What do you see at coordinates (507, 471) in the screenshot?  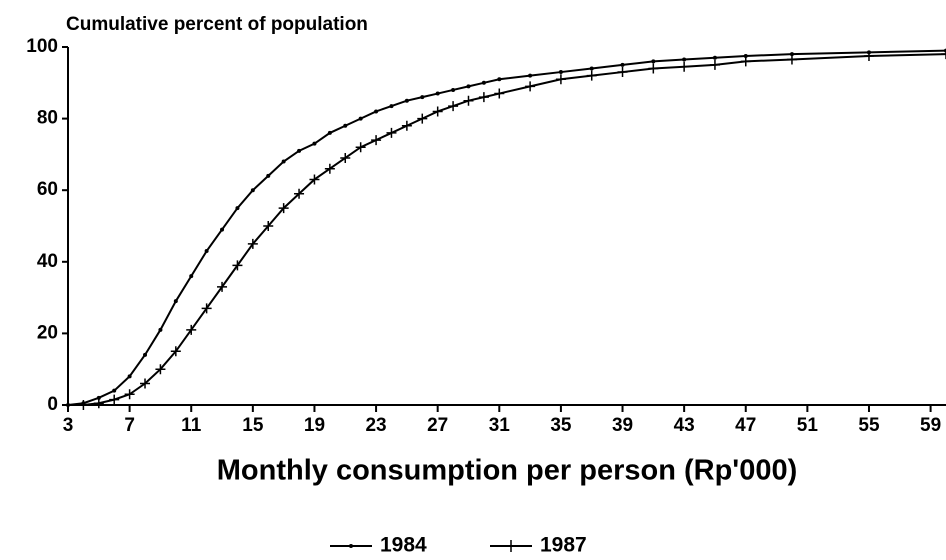 I see `x-axis-label: Monthly consumption per person (Rp'000)` at bounding box center [507, 471].